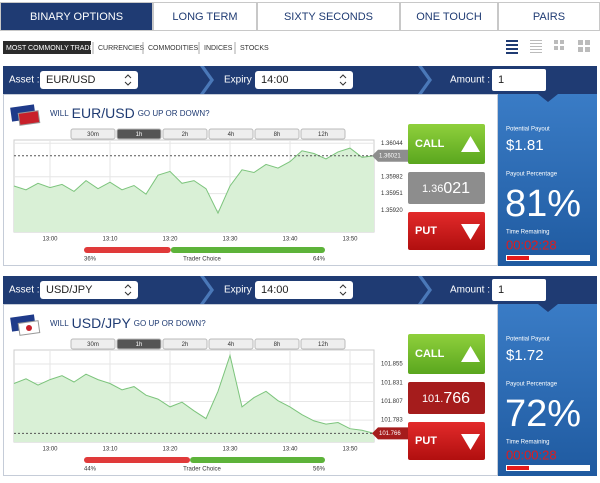  Describe the element at coordinates (501, 290) in the screenshot. I see `amount-value: 1` at that location.